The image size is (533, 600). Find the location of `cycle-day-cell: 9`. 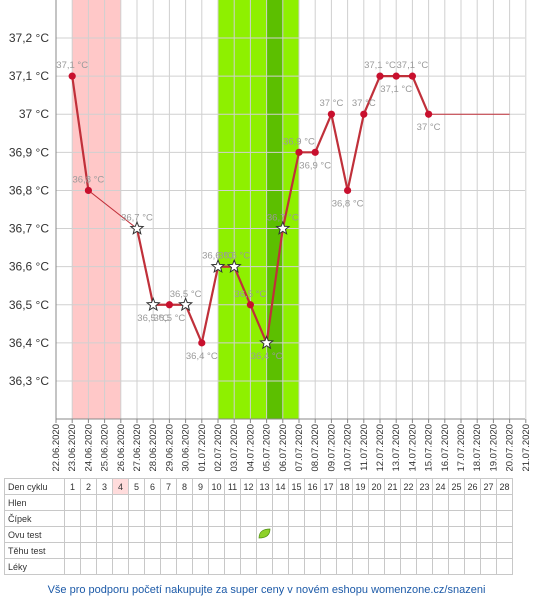

cycle-day-cell: 9 is located at coordinates (200, 486).